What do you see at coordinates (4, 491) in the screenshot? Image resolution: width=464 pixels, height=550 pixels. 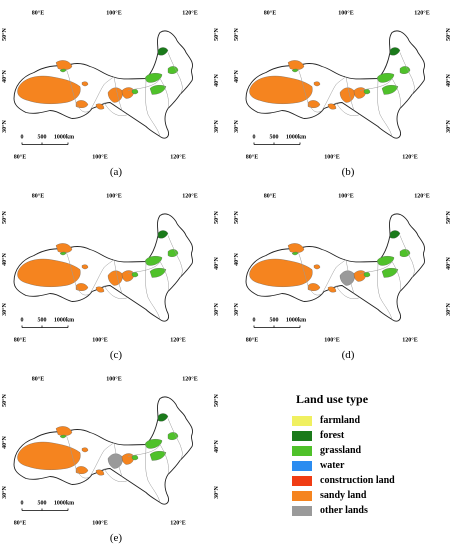 I see `lat-label-left: 30°N` at bounding box center [4, 491].